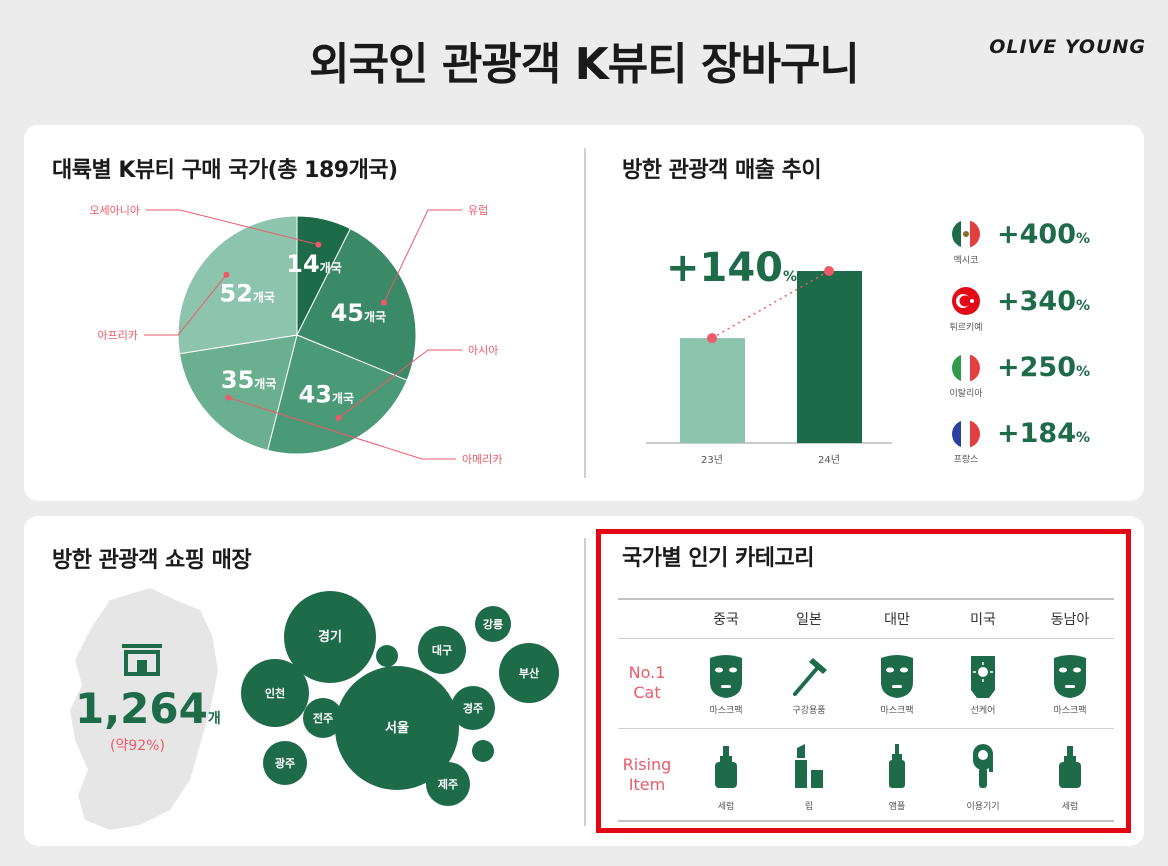 This screenshot has height=866, width=1168. What do you see at coordinates (585, 682) in the screenshot?
I see `bottom-divider` at bounding box center [585, 682].